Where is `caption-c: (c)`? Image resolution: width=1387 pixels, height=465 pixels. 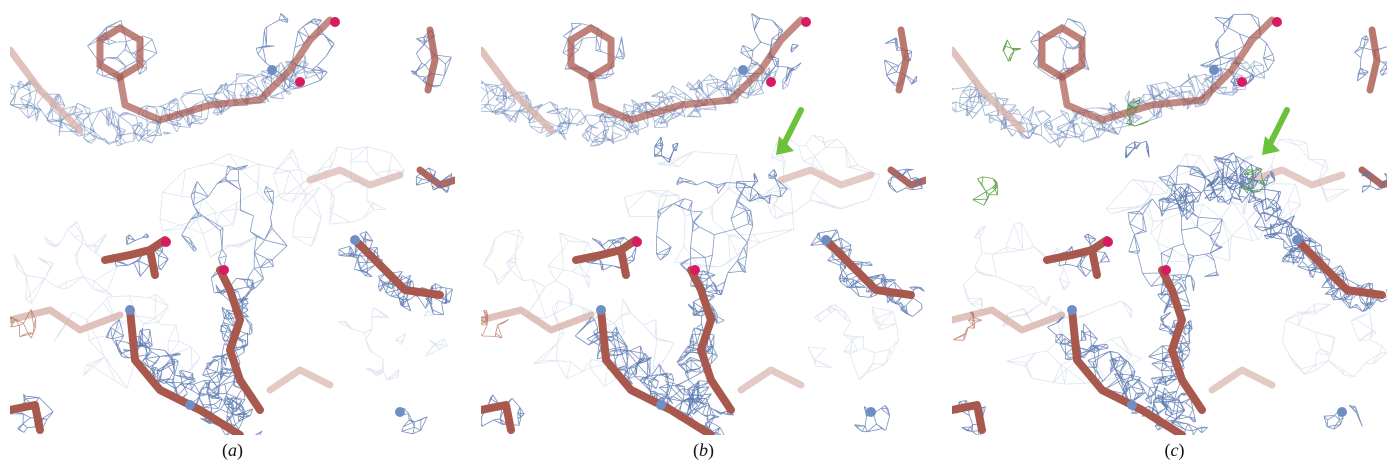 caption-c: (c) is located at coordinates (1174, 450).